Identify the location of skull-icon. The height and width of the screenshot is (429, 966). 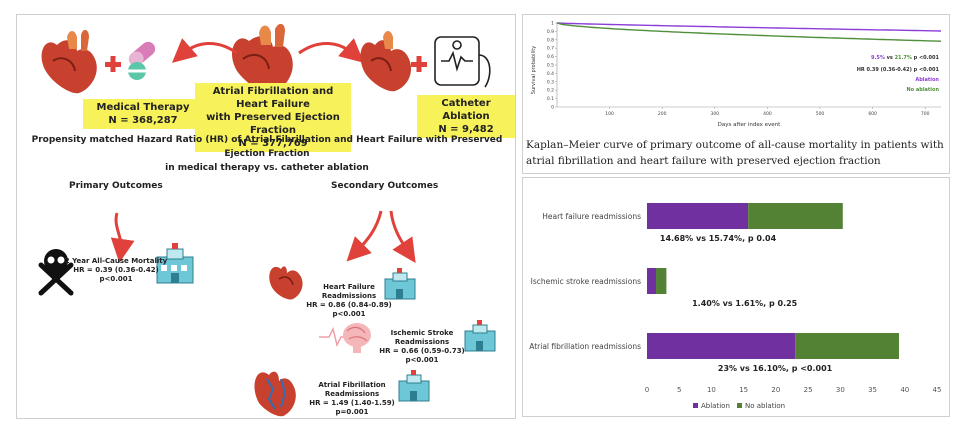
(56, 272).